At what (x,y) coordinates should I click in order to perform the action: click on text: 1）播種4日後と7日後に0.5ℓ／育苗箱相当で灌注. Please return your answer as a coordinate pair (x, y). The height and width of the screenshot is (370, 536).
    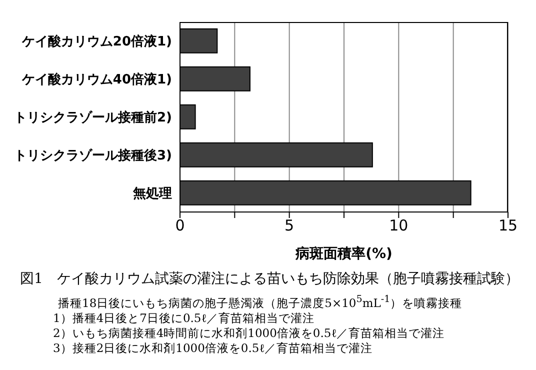
    Looking at the image, I should click on (184, 318).